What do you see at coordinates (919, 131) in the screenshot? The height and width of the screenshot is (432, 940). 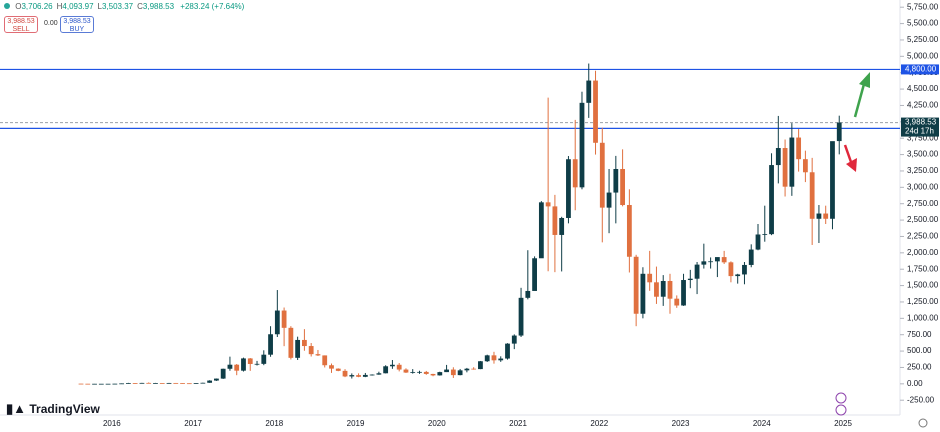 I see `countdown-label: 24d 17h` at bounding box center [919, 131].